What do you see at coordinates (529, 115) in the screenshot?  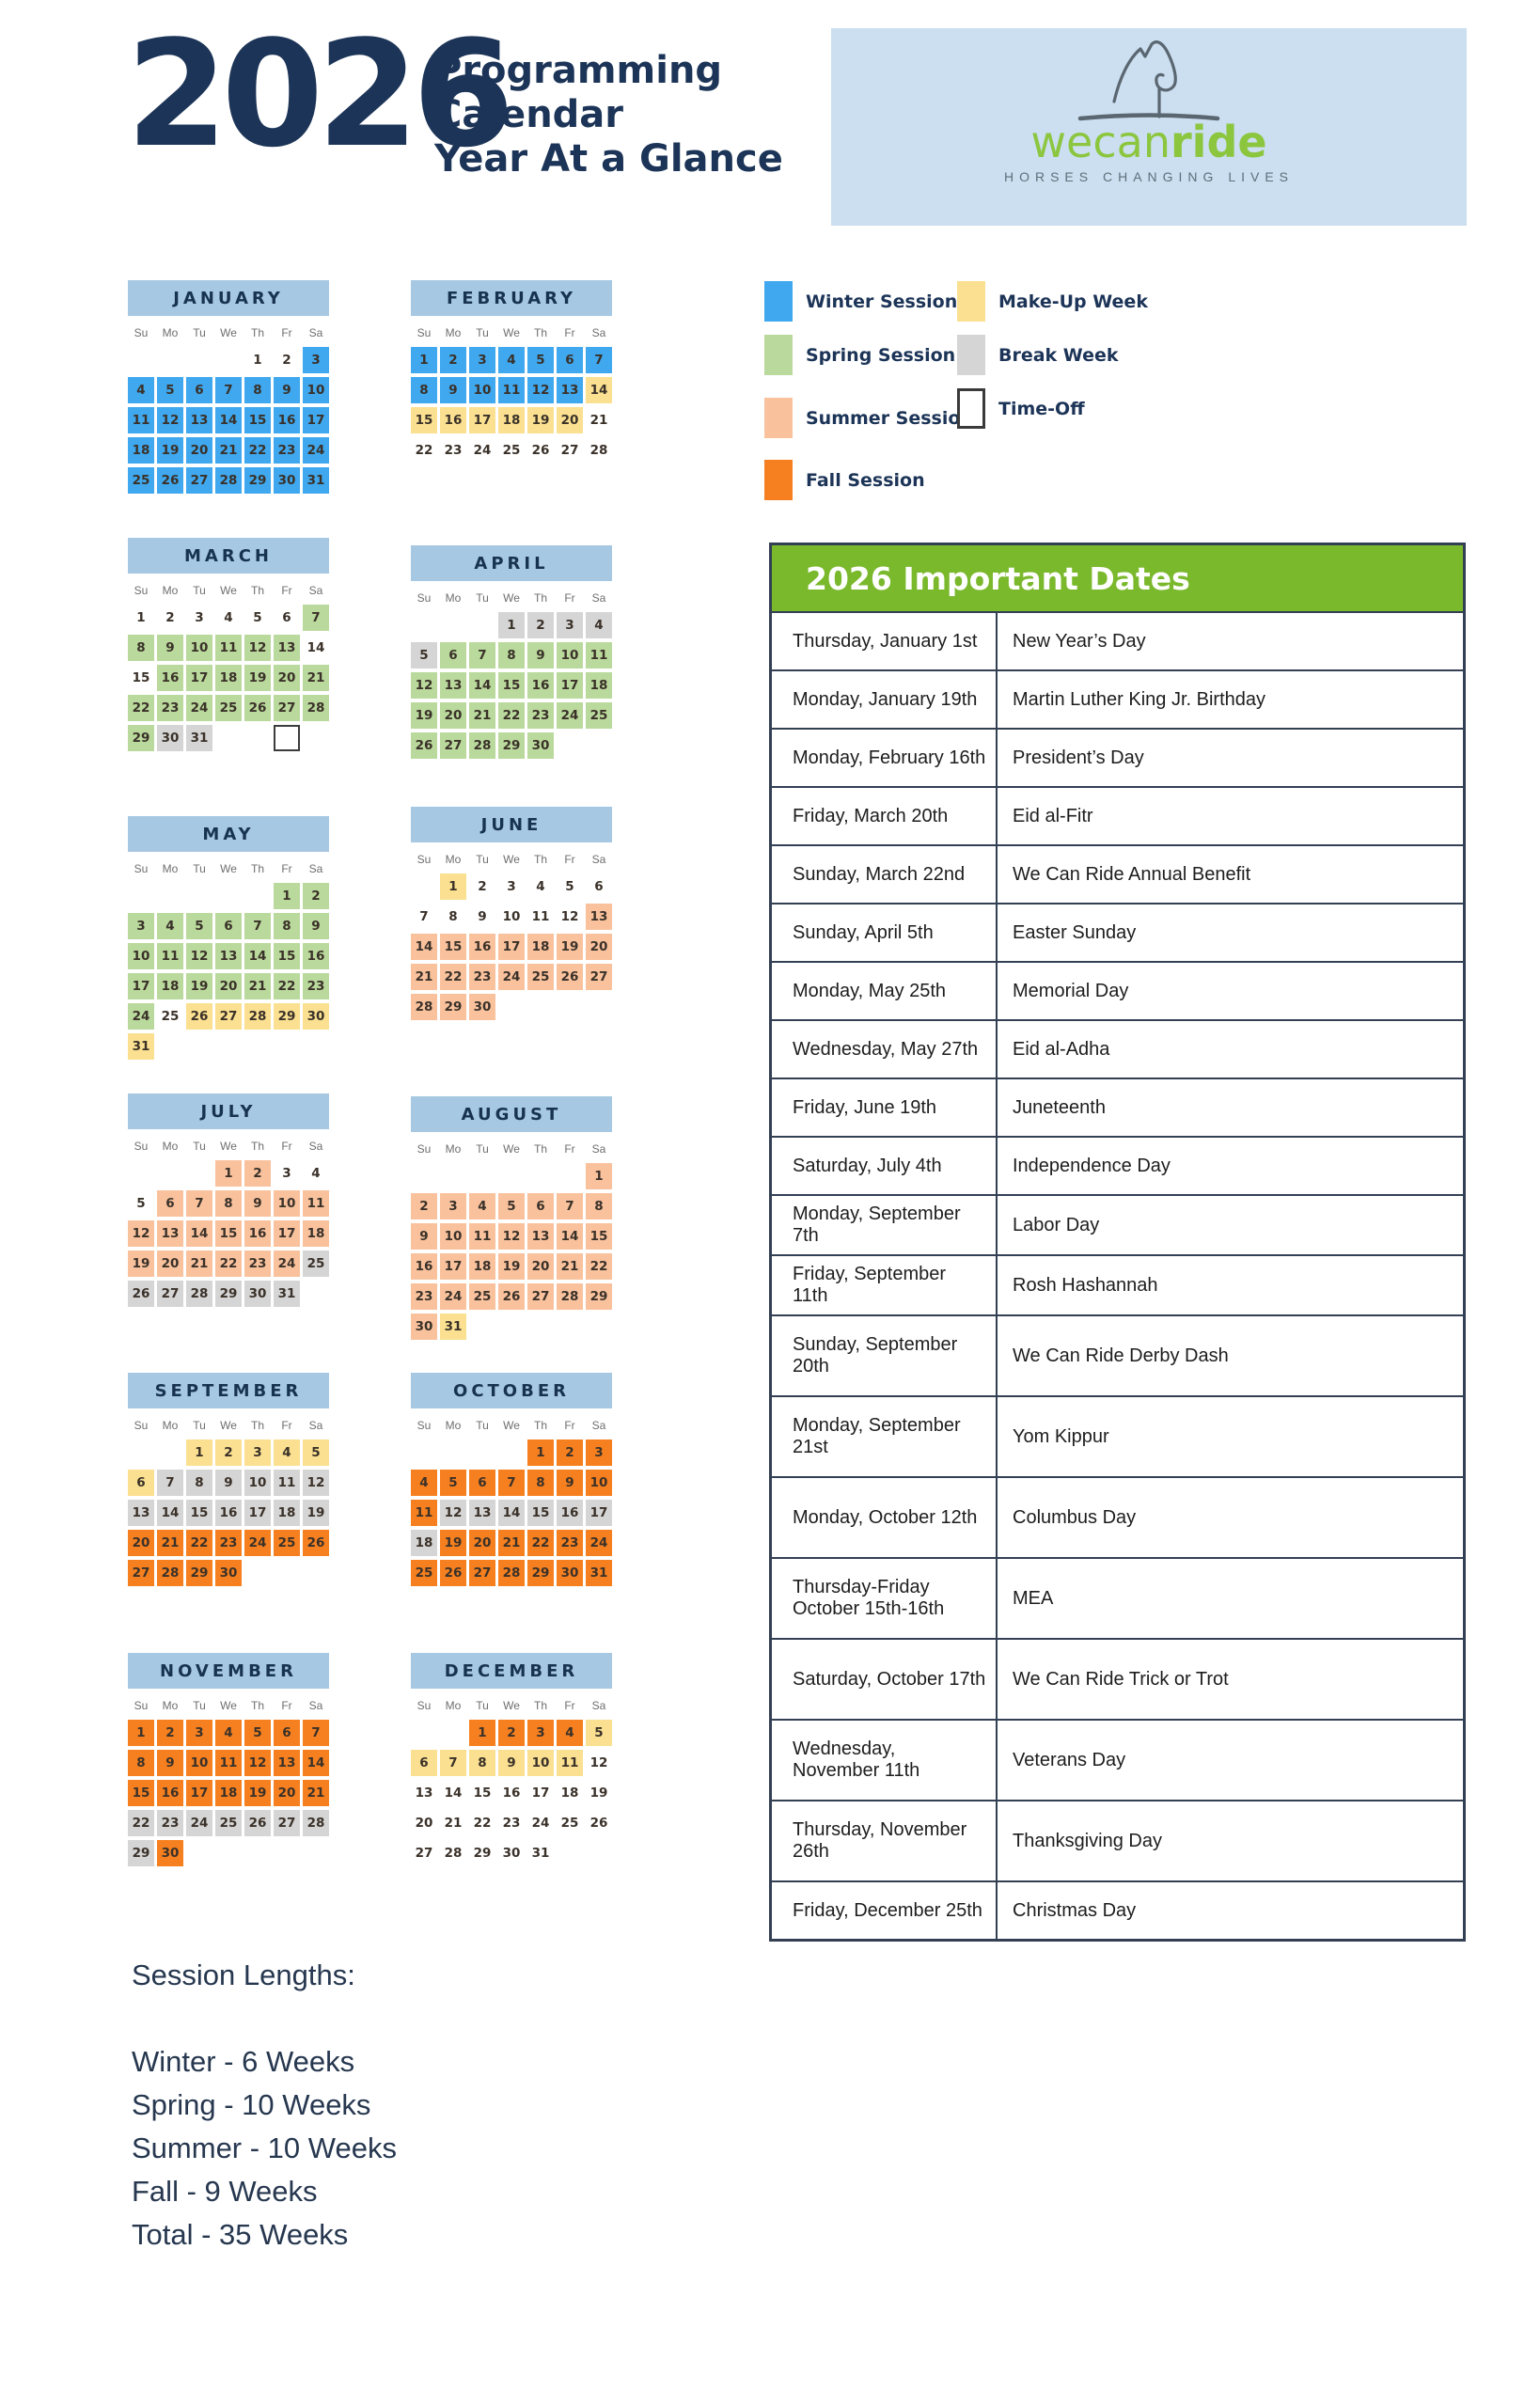 I see `page-title-line-2: Calendar` at bounding box center [529, 115].